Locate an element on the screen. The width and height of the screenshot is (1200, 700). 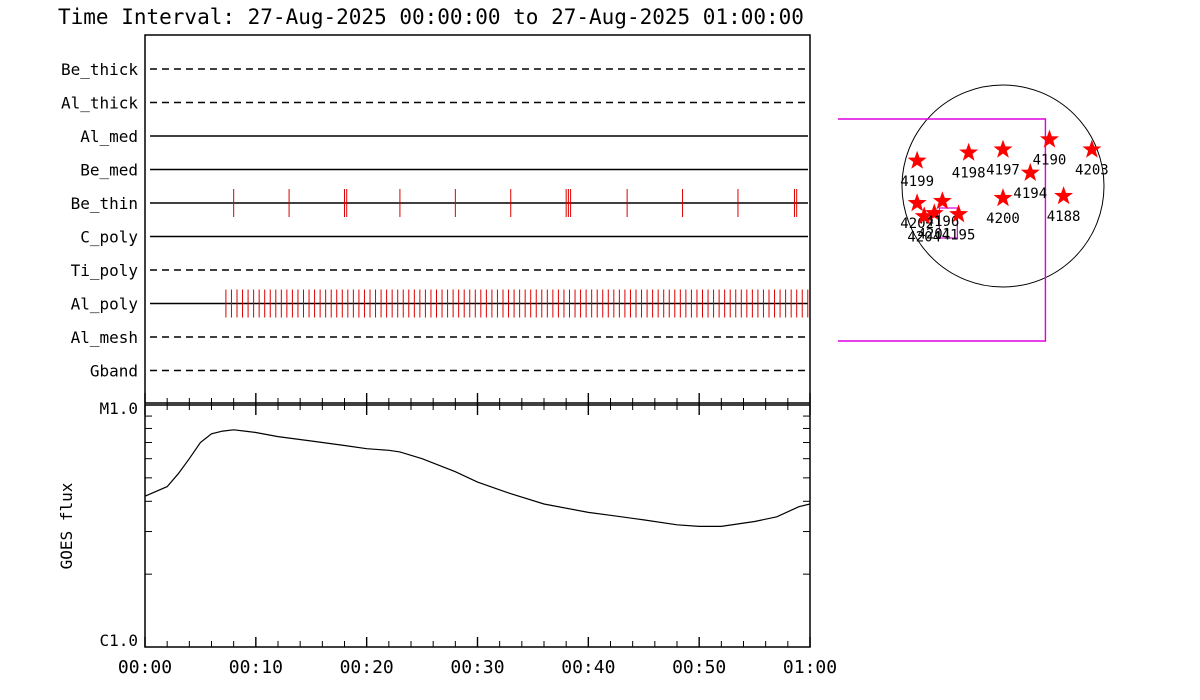
goes-ylim-bottom: C1.0 is located at coordinates (118, 640).